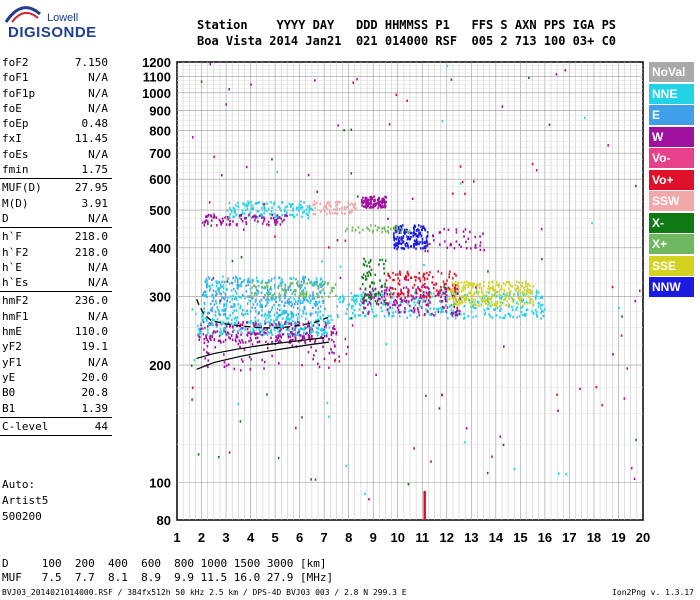  What do you see at coordinates (19, 93) in the screenshot?
I see `param-key: foF1p` at bounding box center [19, 93].